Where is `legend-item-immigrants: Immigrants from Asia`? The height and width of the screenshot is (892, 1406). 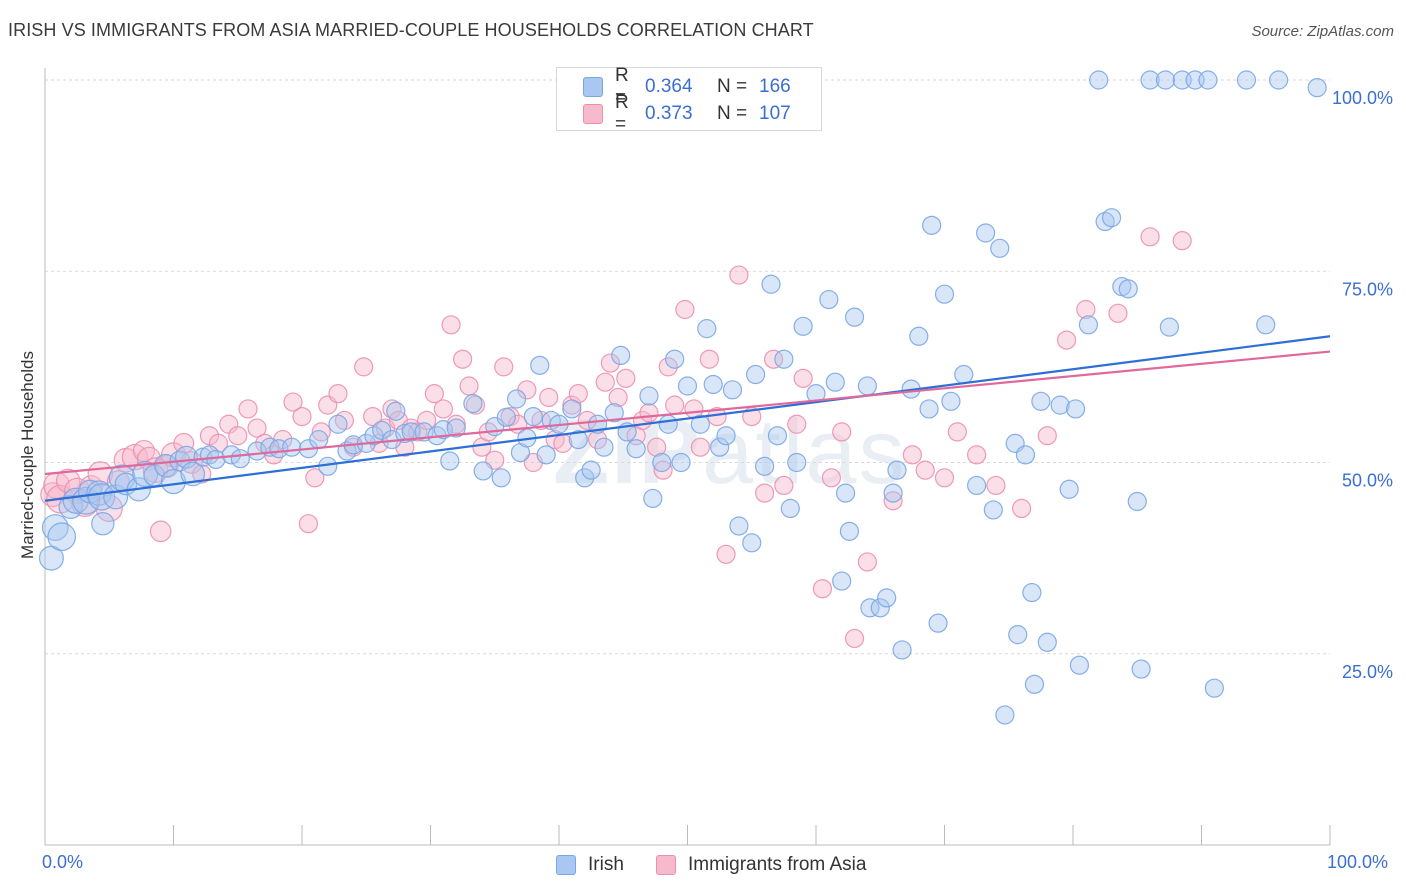 legend-item-immigrants: Immigrants from Asia is located at coordinates (761, 865).